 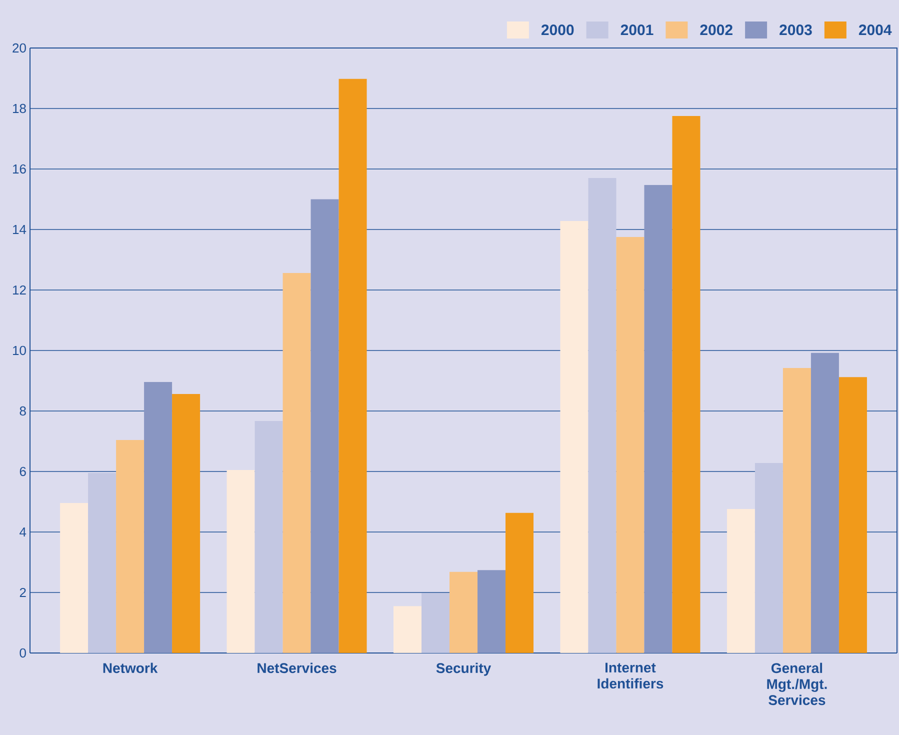 I want to click on y-tick-label: 20, so click(x=19, y=48).